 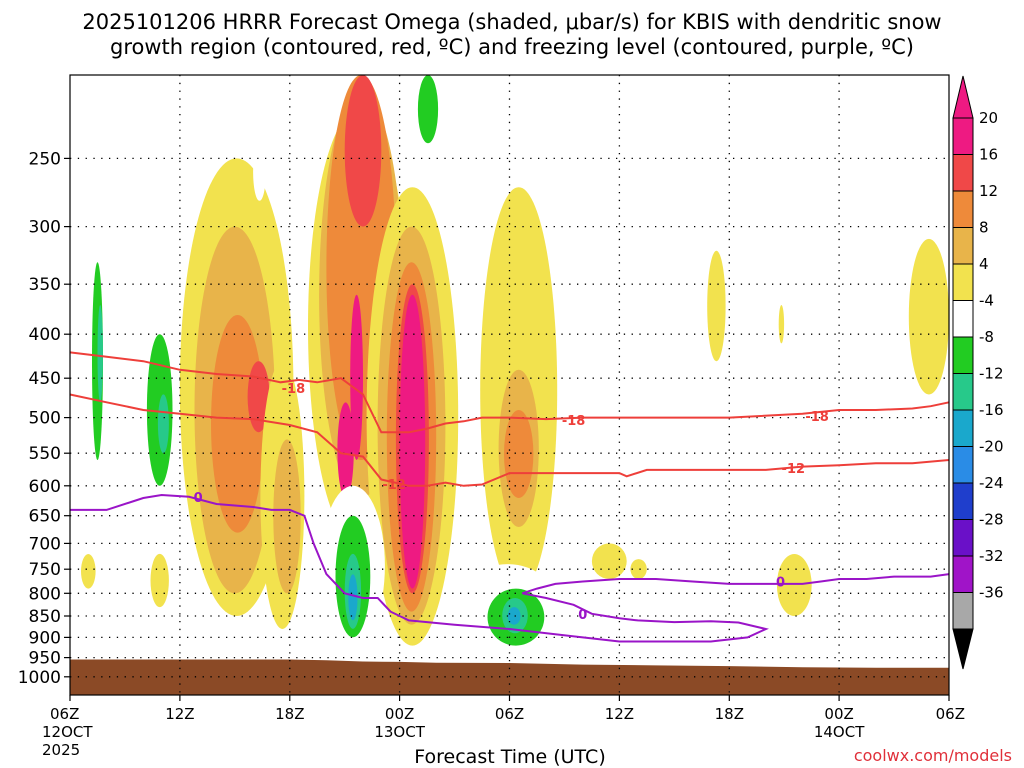 I want to click on y-tick-label: 1000, so click(x=39, y=678).